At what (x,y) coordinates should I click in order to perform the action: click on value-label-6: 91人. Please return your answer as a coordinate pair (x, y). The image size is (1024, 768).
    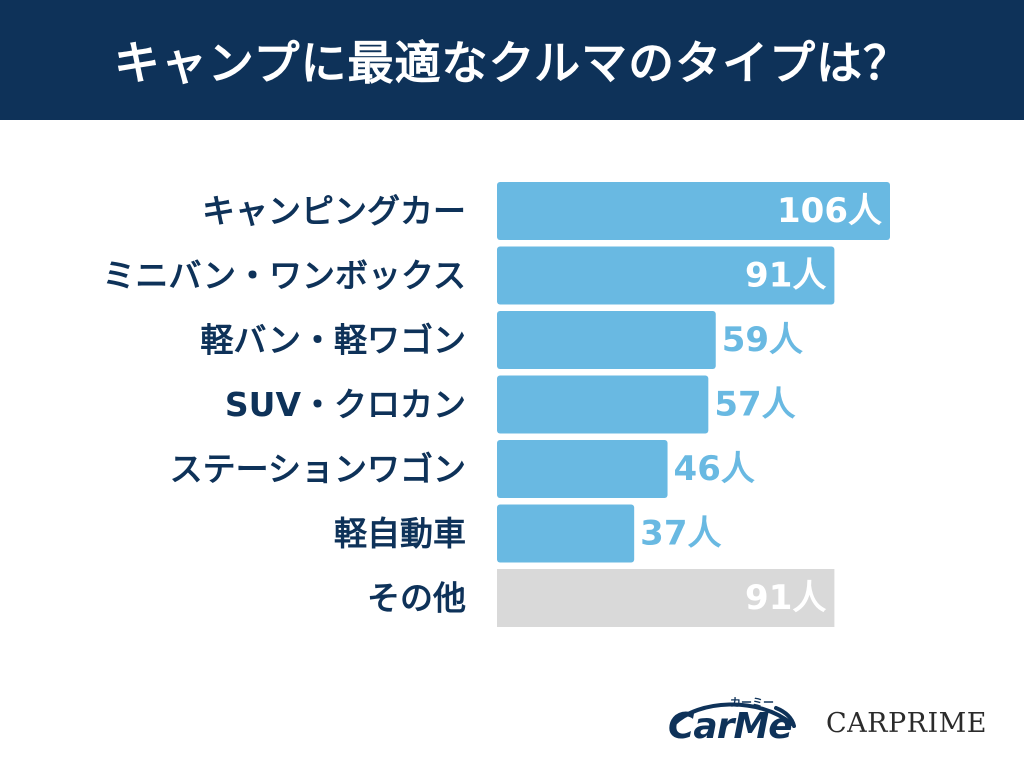
    Looking at the image, I should click on (785, 598).